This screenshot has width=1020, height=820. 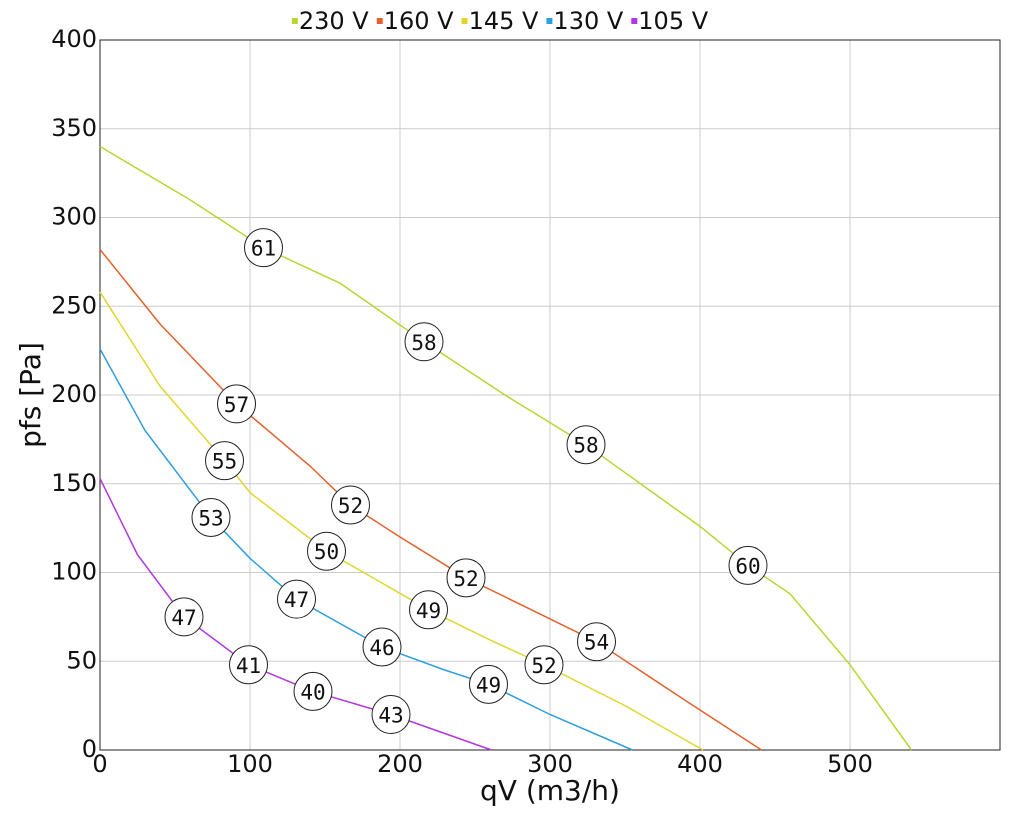 What do you see at coordinates (74, 394) in the screenshot?
I see `y-tick-label: 200` at bounding box center [74, 394].